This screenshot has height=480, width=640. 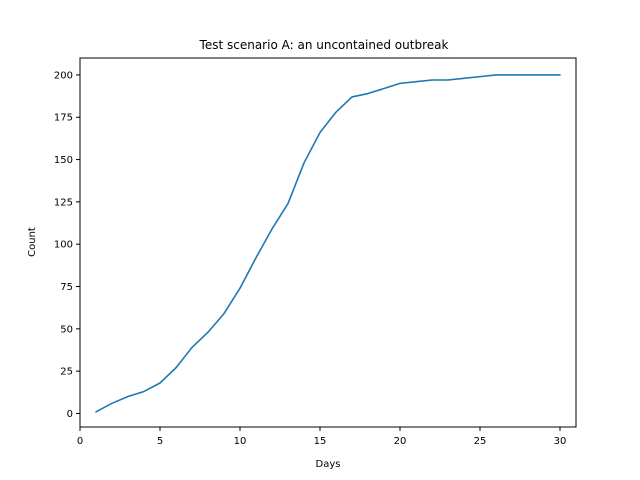 I want to click on y-tick-label: 200, so click(x=63, y=75).